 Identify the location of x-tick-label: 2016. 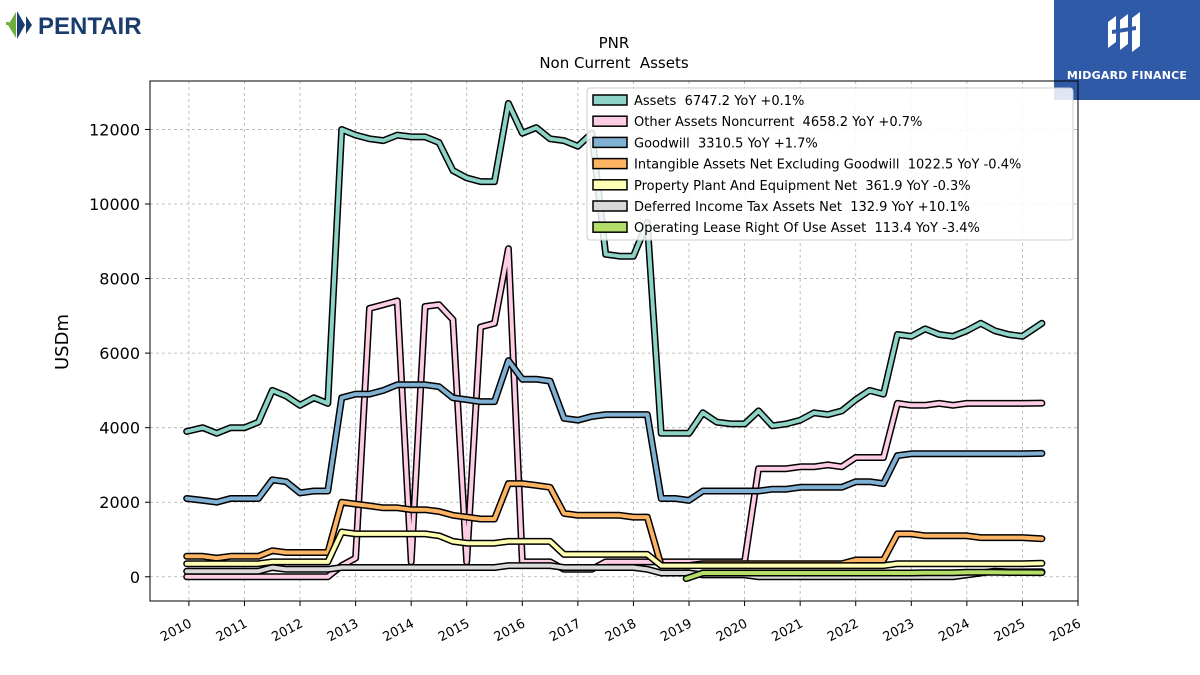
(510, 630).